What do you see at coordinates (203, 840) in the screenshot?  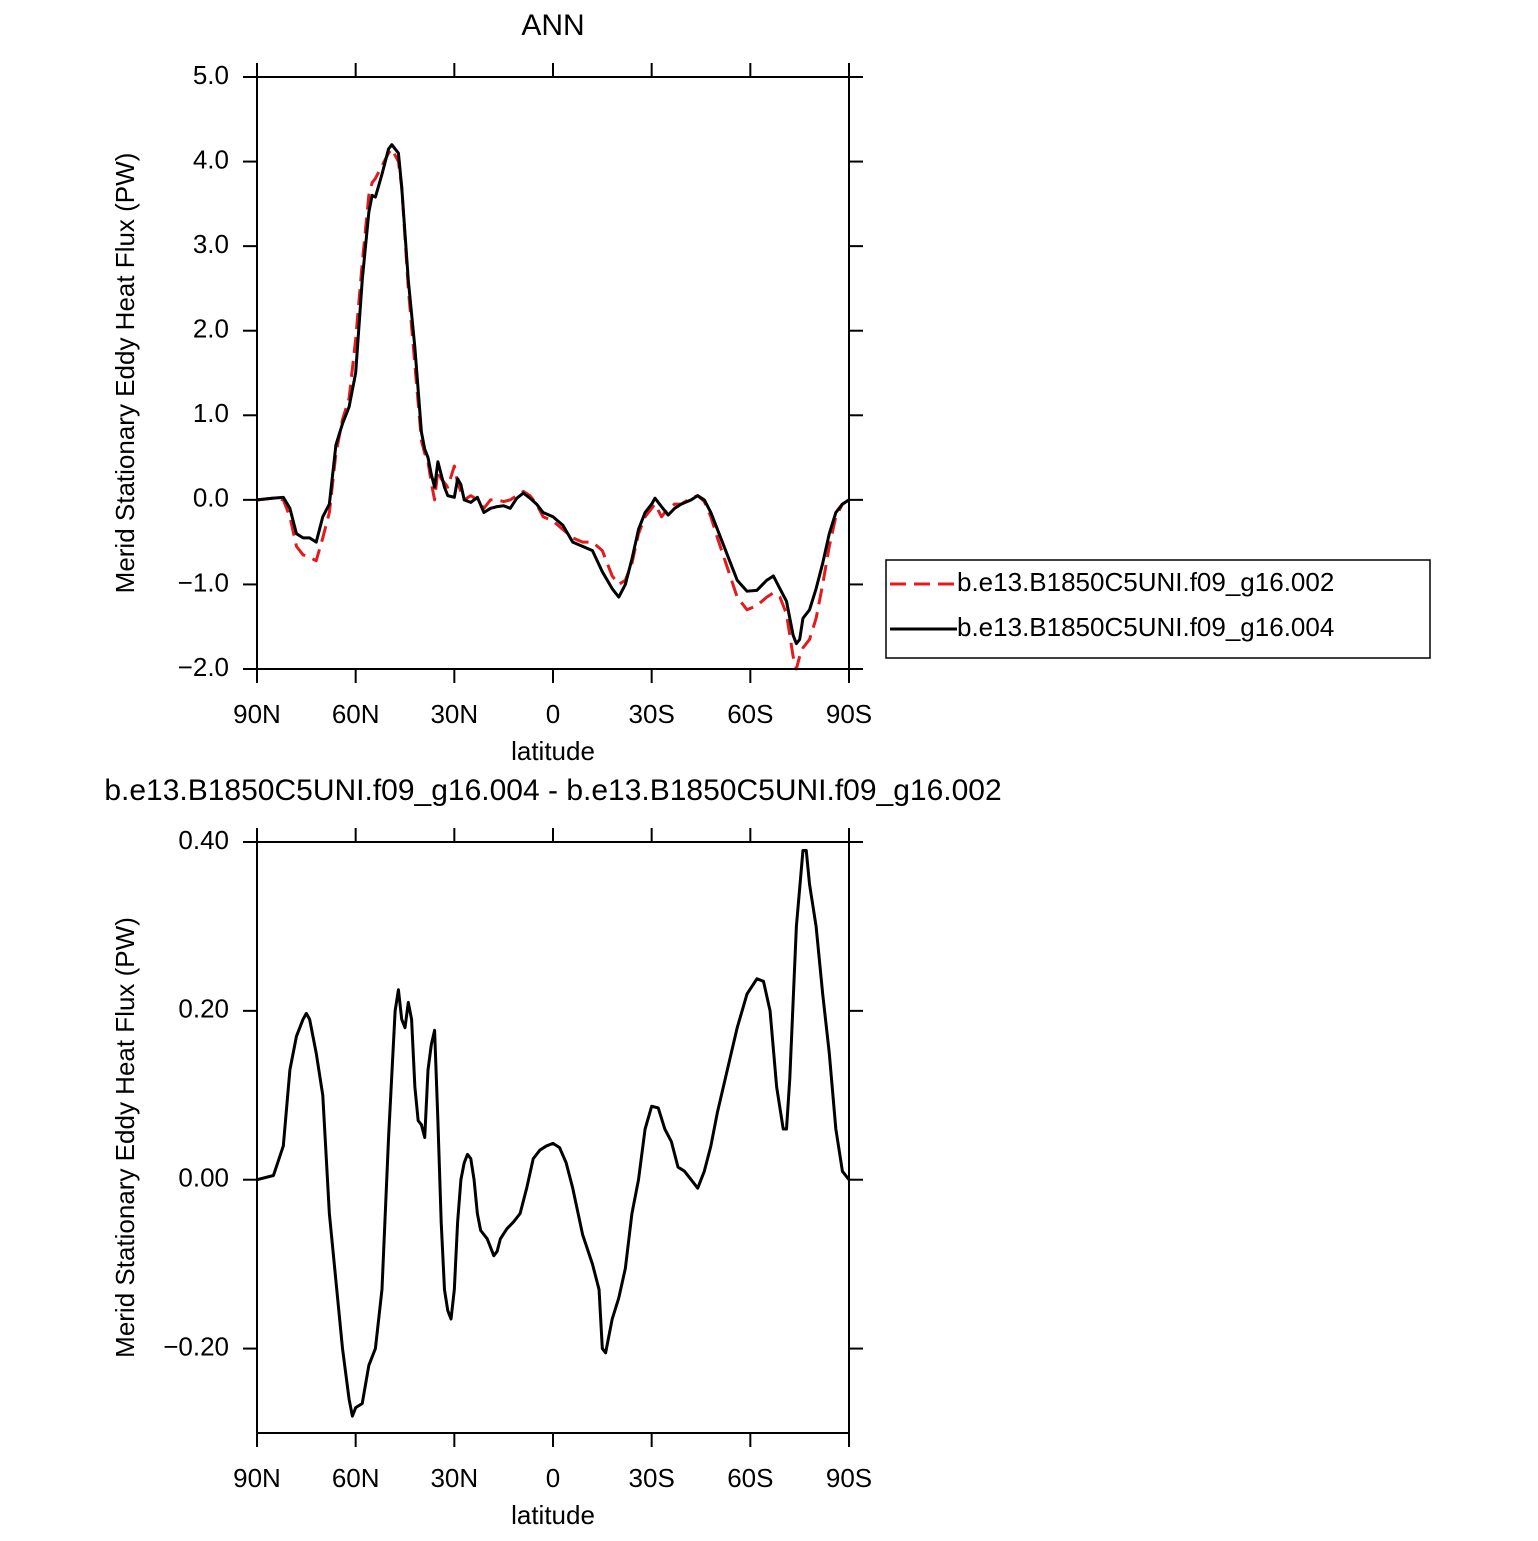 I see `y-tick-label: 0.40` at bounding box center [203, 840].